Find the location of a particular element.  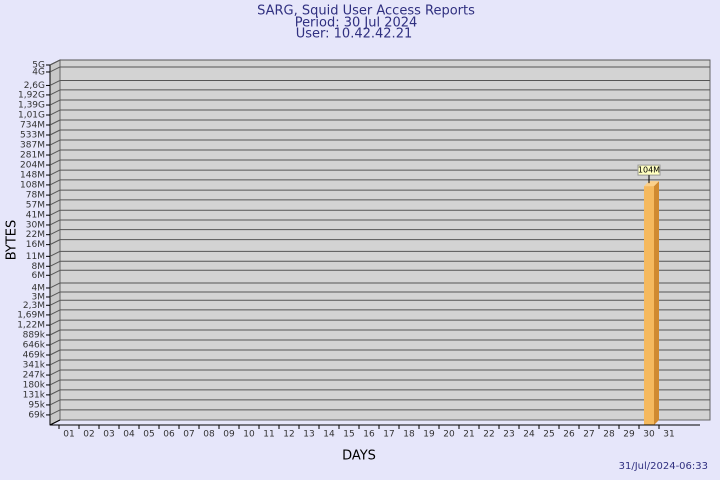

y-tick-label: 889k is located at coordinates (34, 336).